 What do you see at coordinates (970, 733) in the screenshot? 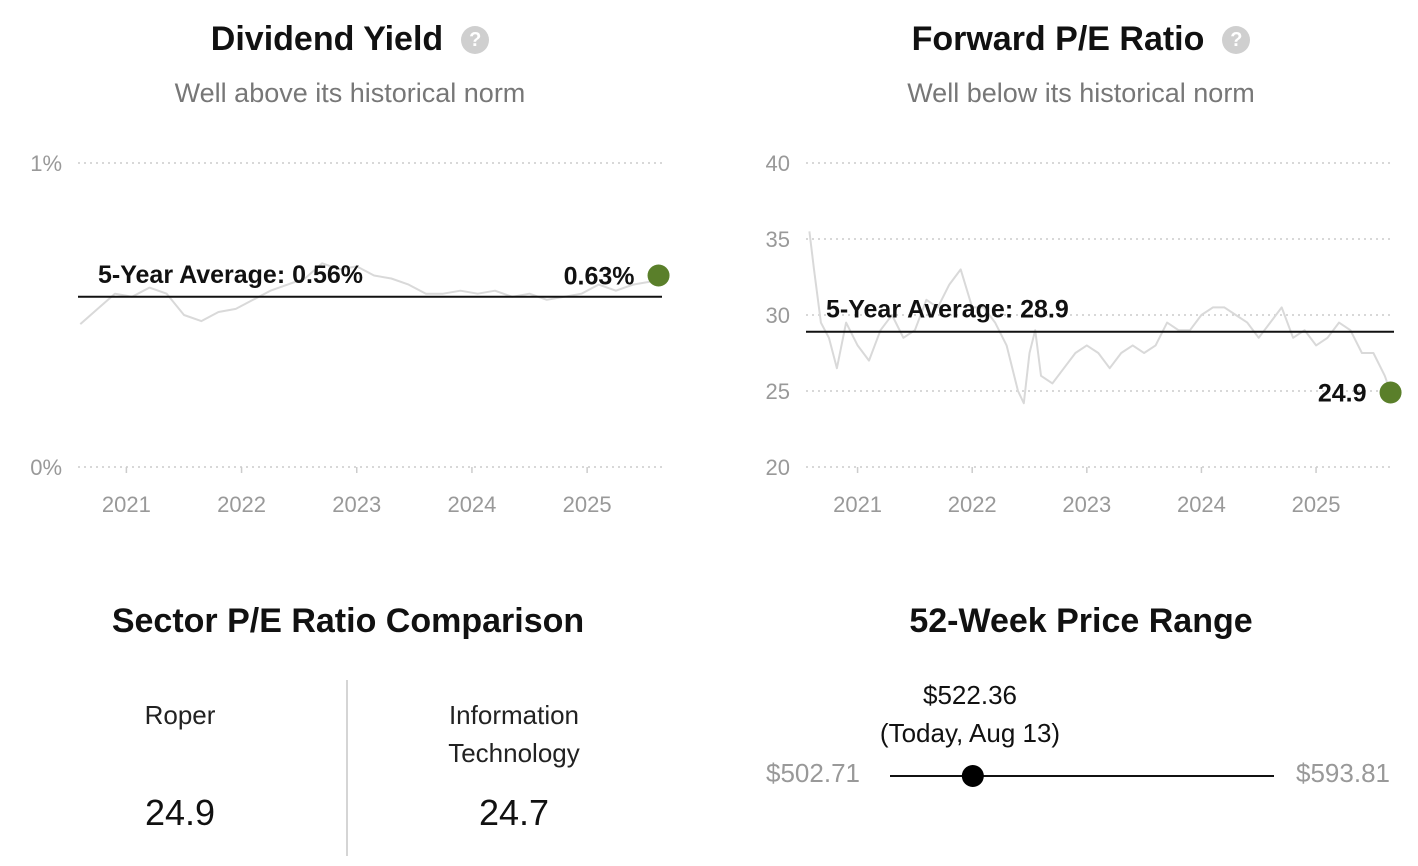
I see `current-price-note: (Today, Aug 13)` at bounding box center [970, 733].